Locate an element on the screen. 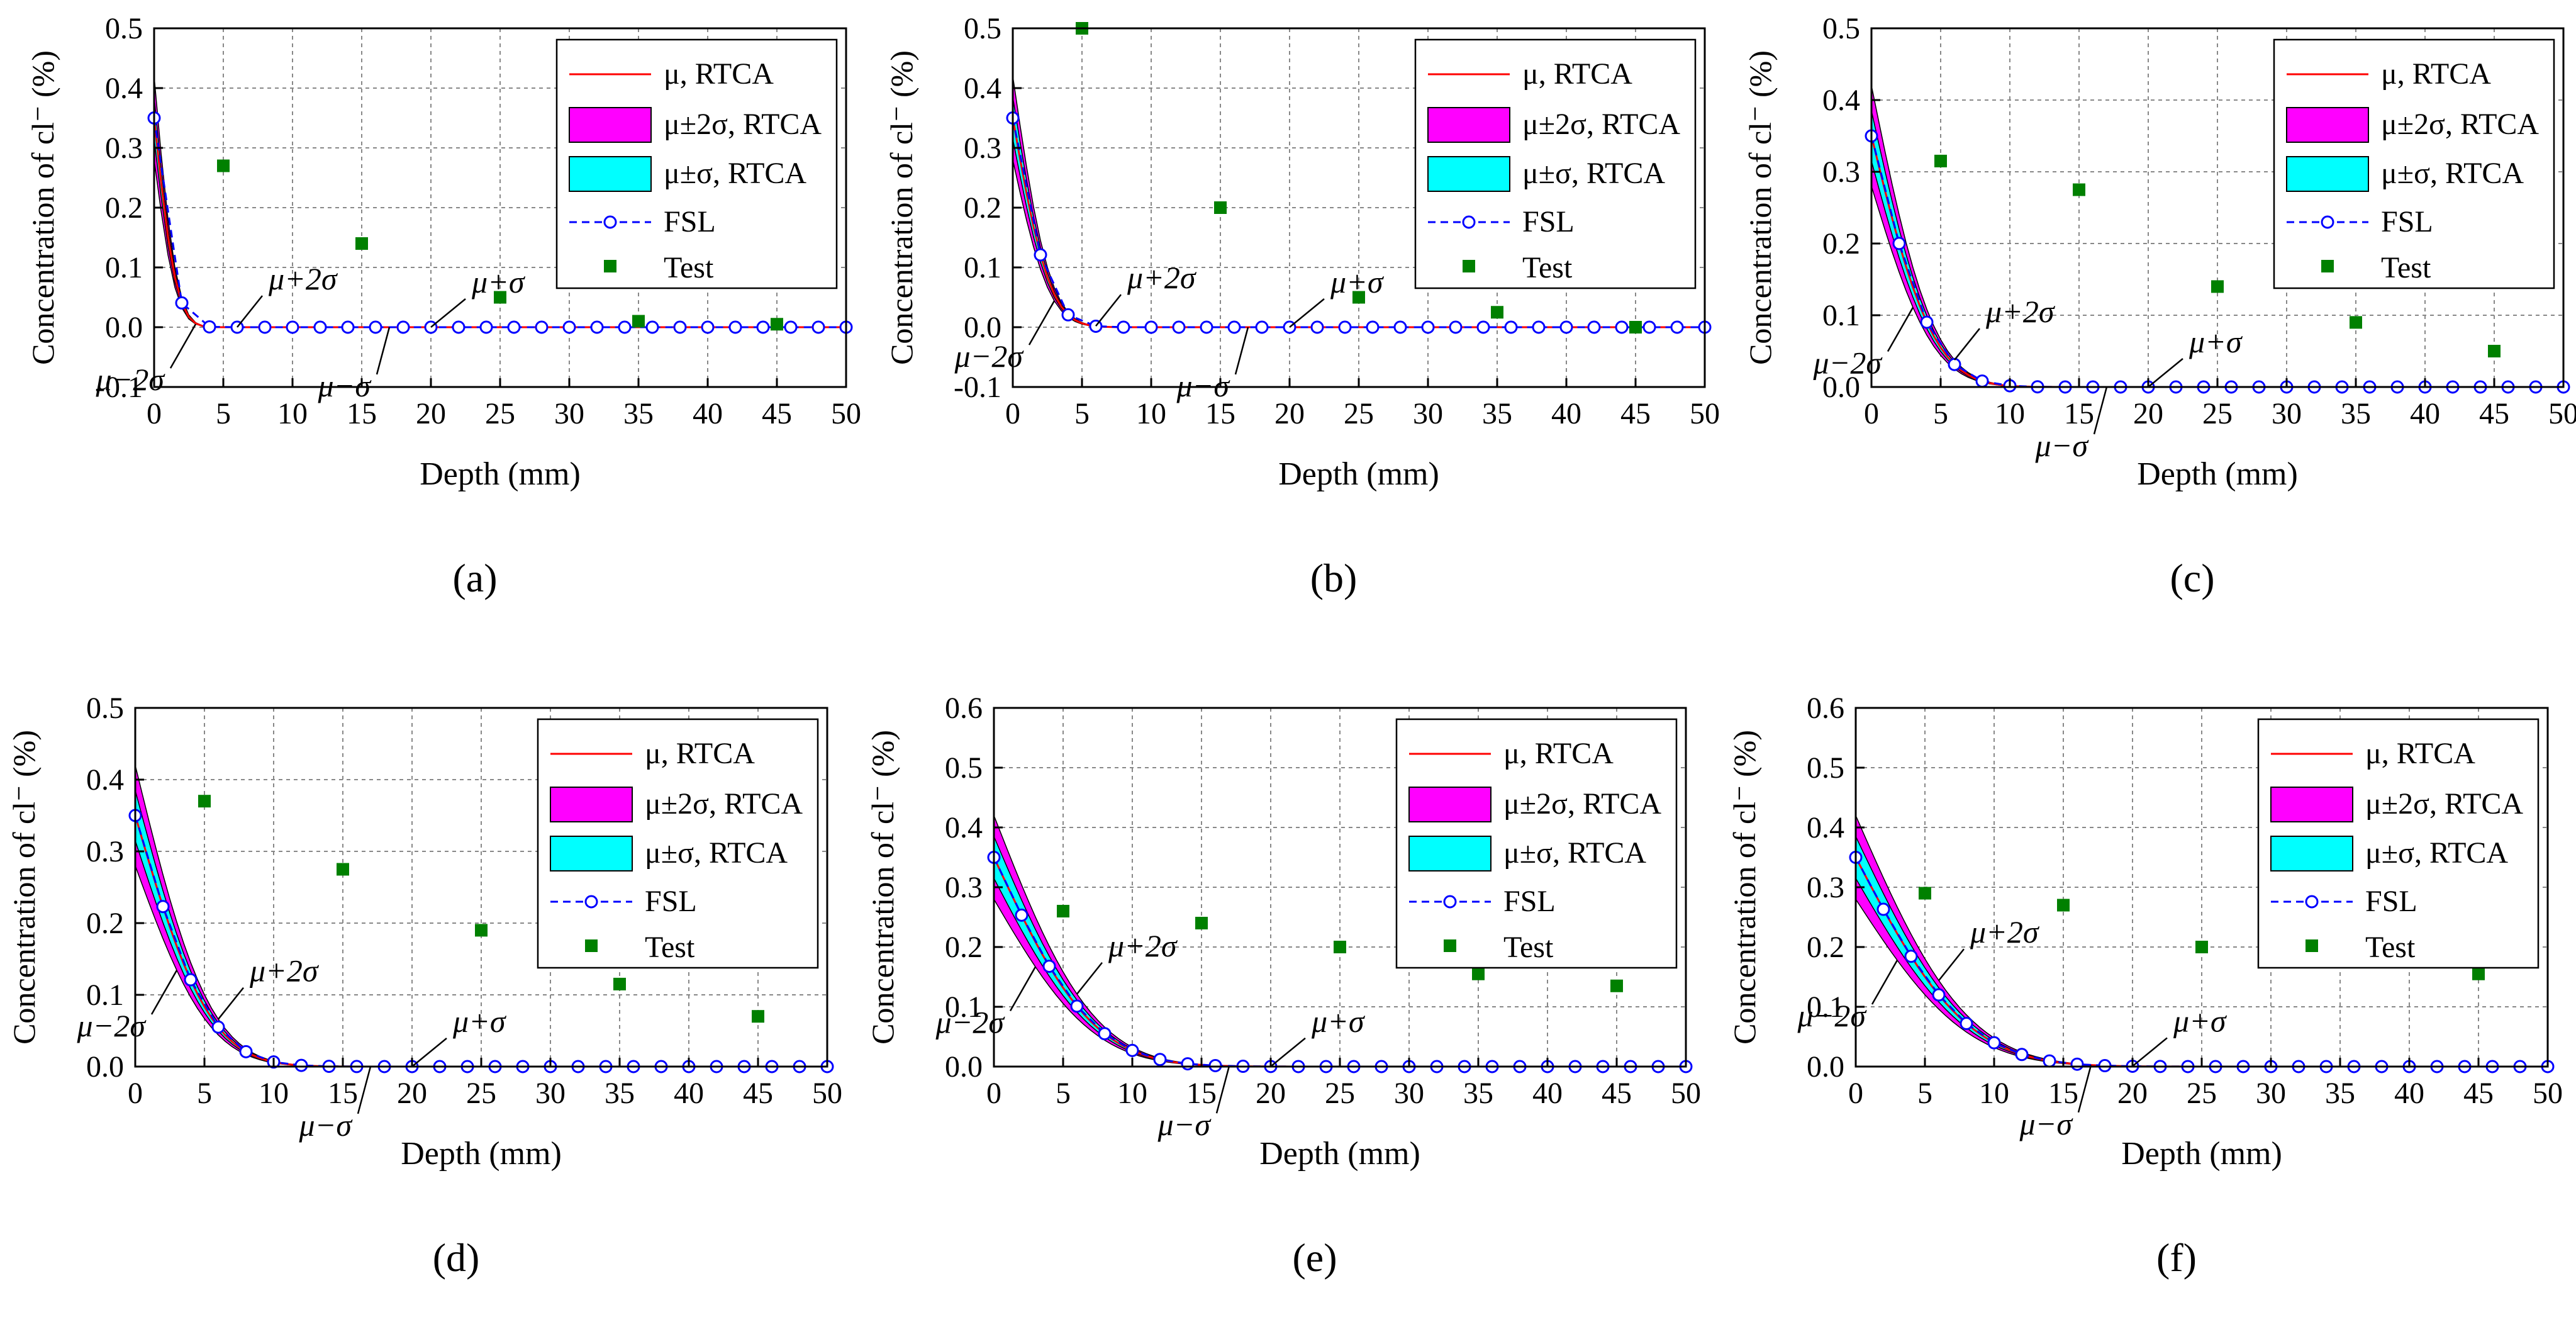 This screenshot has width=2576, height=1334. panel-label: (c) is located at coordinates (2192, 578).